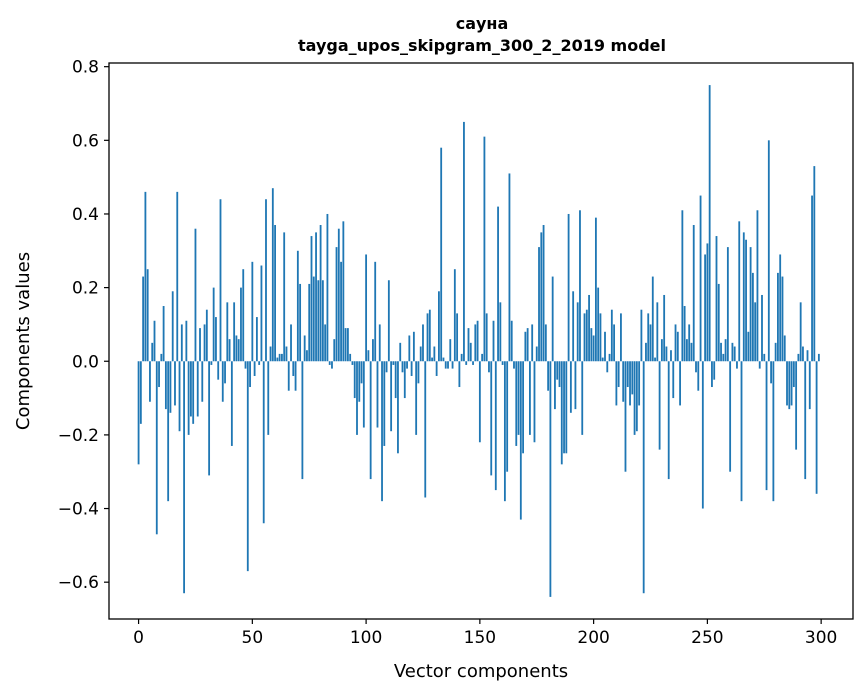  Describe the element at coordinates (85, 215) in the screenshot. I see `y-tick-label: 0.4` at that location.